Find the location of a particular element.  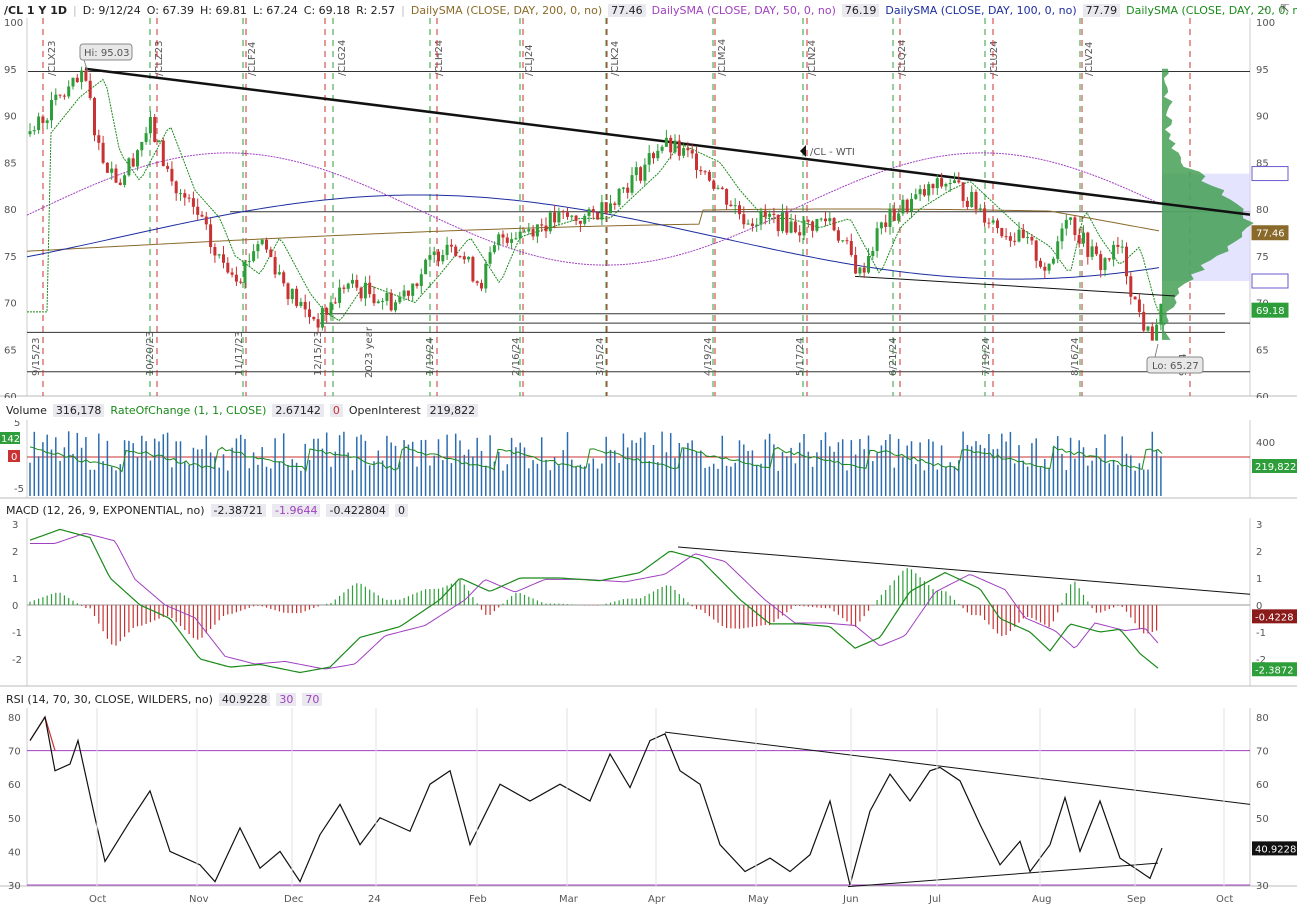

sma100-value: 77.79 is located at coordinates (1101, 10).